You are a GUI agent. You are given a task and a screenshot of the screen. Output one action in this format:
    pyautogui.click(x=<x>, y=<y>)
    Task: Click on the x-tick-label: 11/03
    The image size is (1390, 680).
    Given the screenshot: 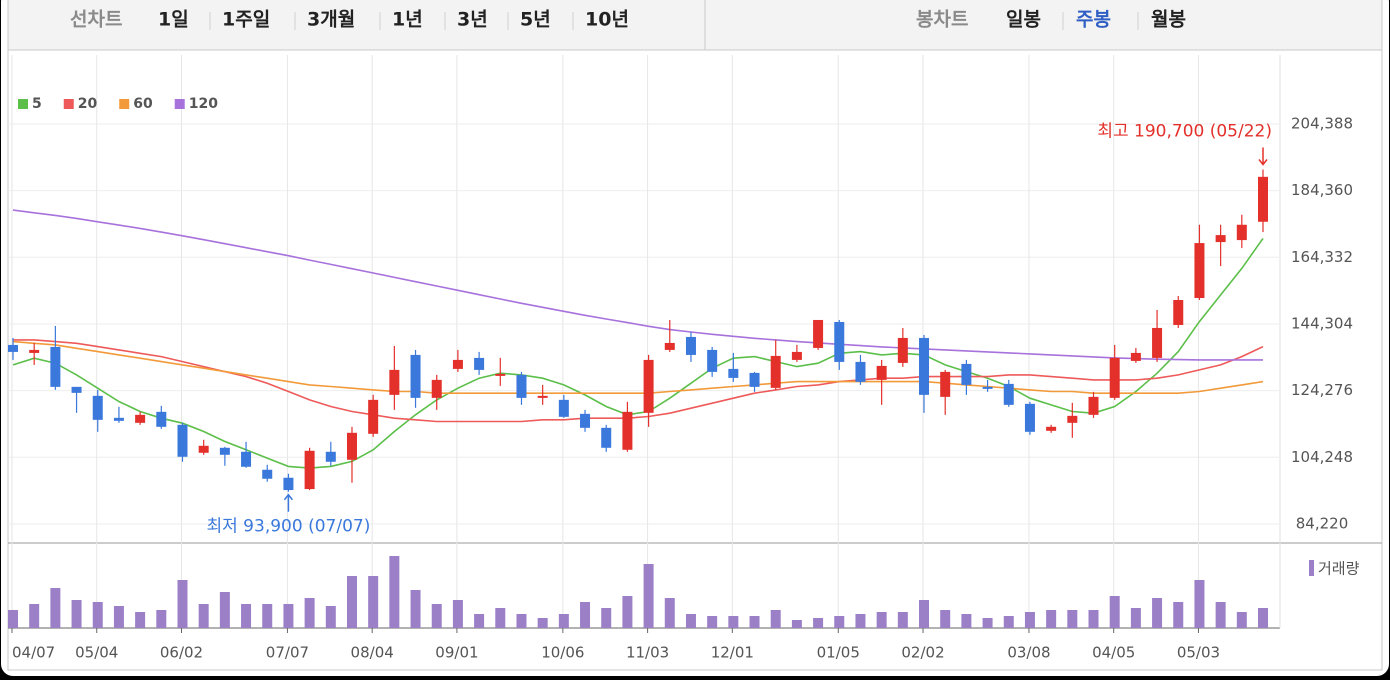 What is the action you would take?
    pyautogui.click(x=647, y=653)
    